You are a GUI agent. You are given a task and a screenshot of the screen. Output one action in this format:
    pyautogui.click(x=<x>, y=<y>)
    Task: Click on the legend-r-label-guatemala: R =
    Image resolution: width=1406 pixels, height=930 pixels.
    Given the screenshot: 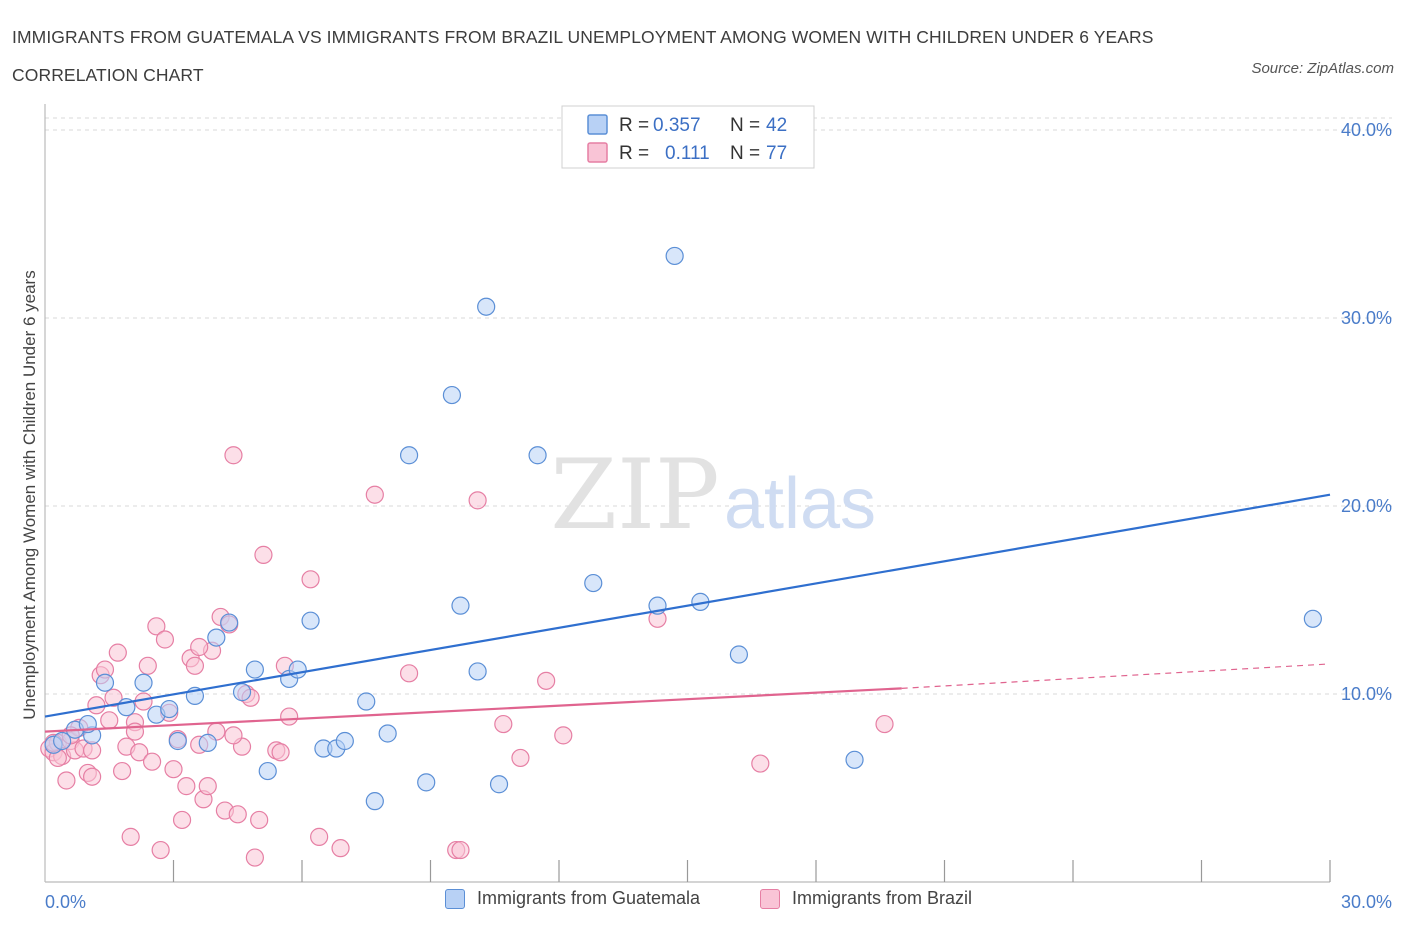 What is the action you would take?
    pyautogui.click(x=634, y=125)
    